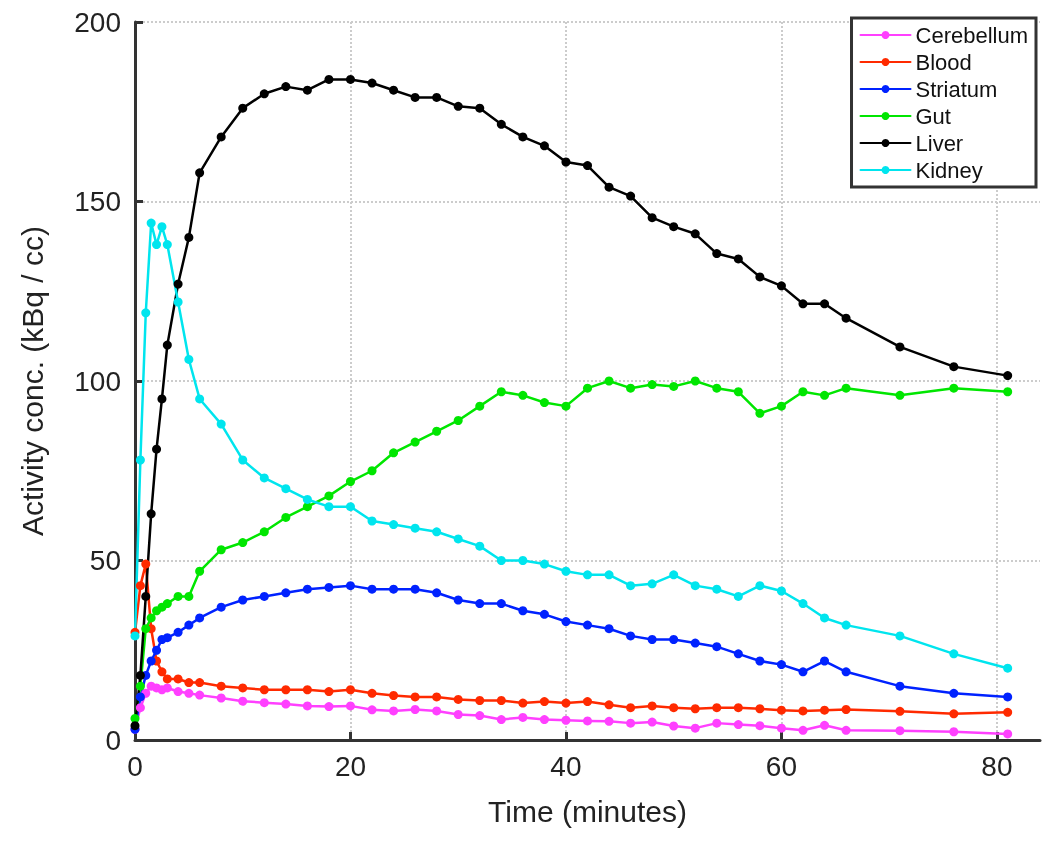  What do you see at coordinates (113, 740) in the screenshot?
I see `y-tick-label: 0` at bounding box center [113, 740].